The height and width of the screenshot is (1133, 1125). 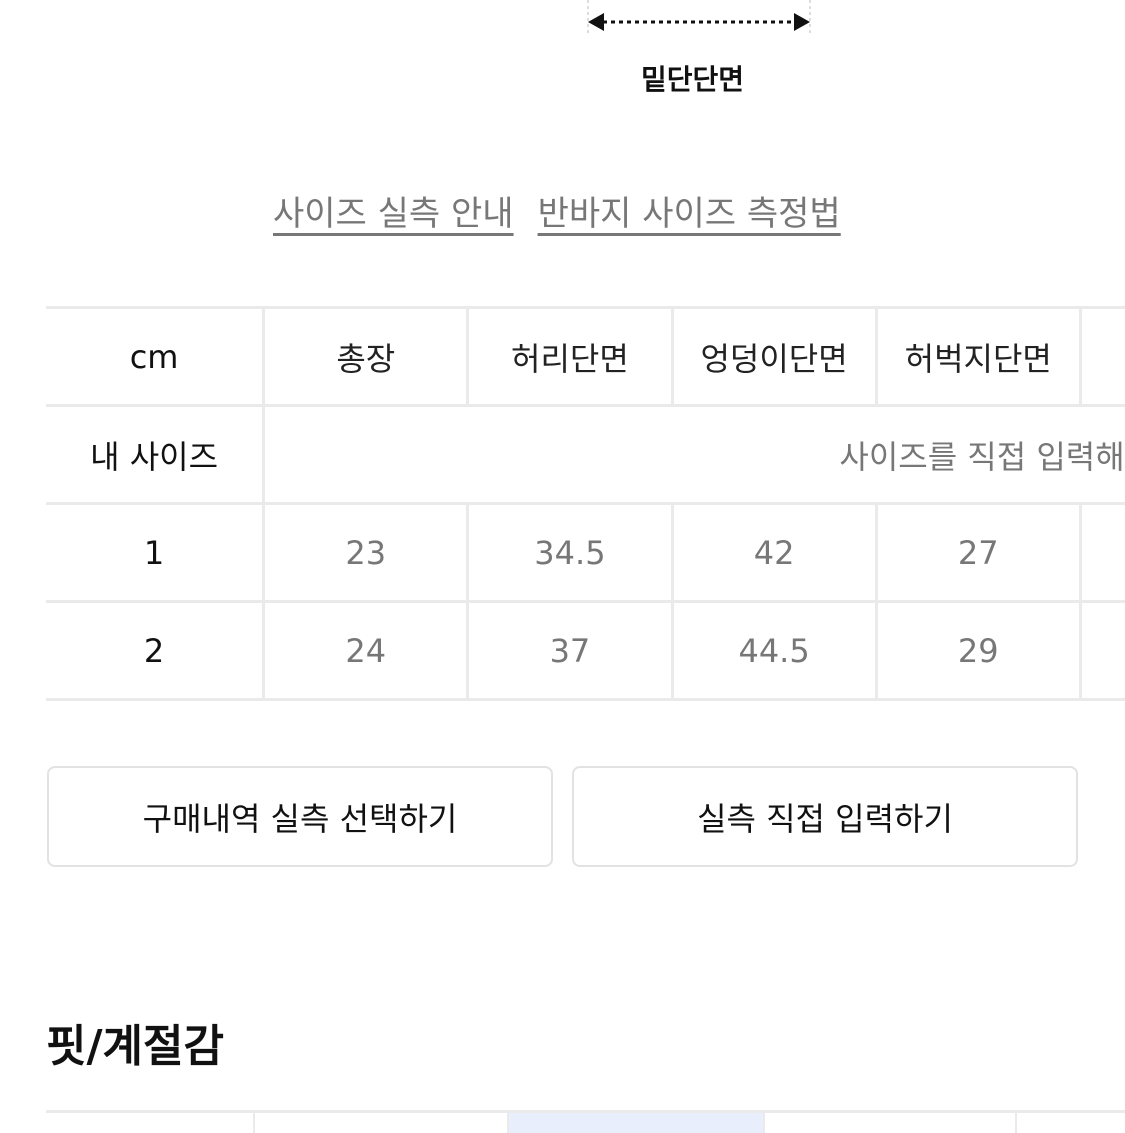 I want to click on size-guide-links: 사이즈 실측 안내 반바지 사이즈 측정법, so click(x=557, y=210).